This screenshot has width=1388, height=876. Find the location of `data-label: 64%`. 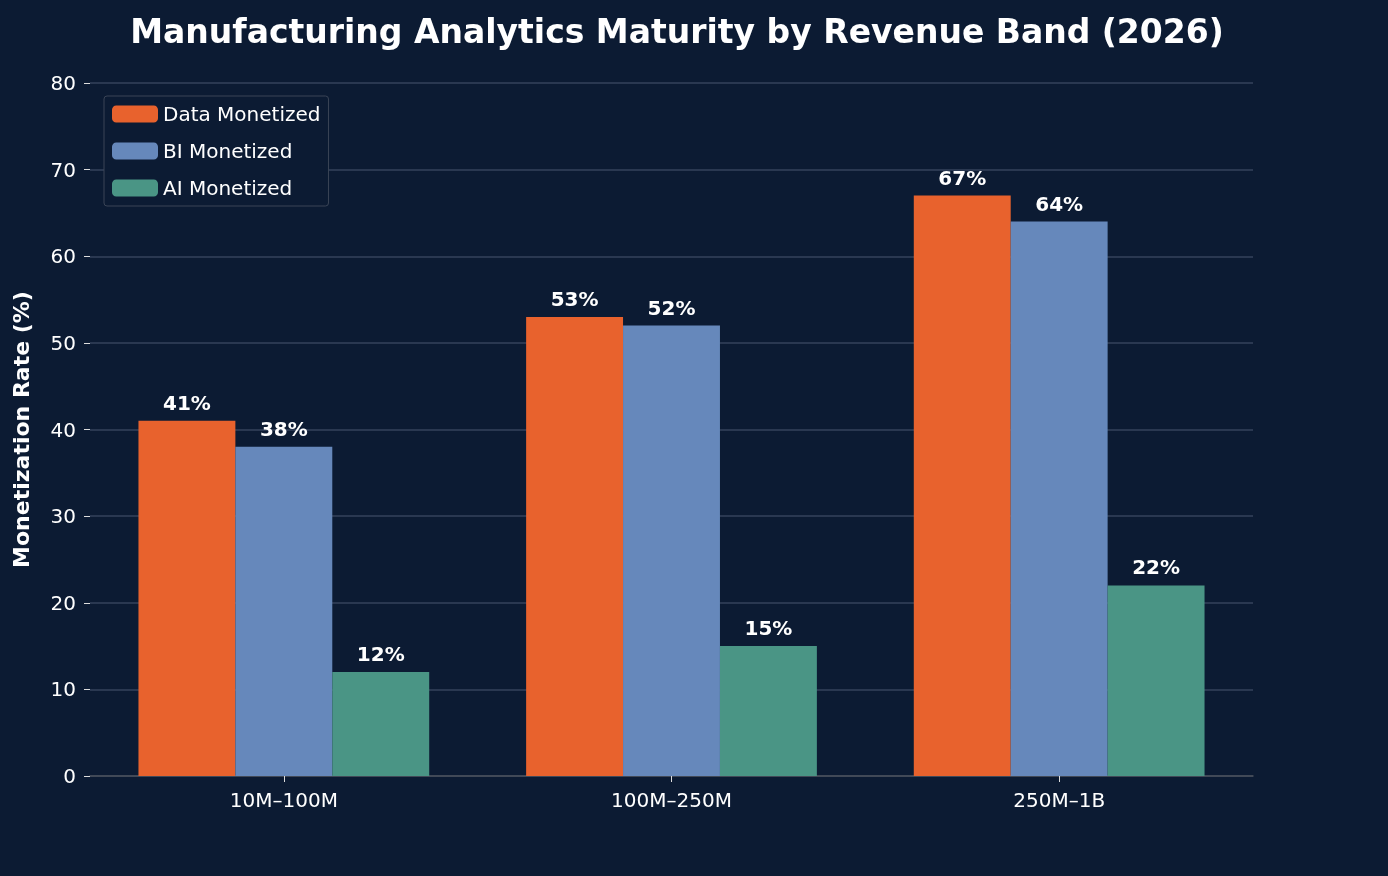

data-label: 64% is located at coordinates (1059, 203).